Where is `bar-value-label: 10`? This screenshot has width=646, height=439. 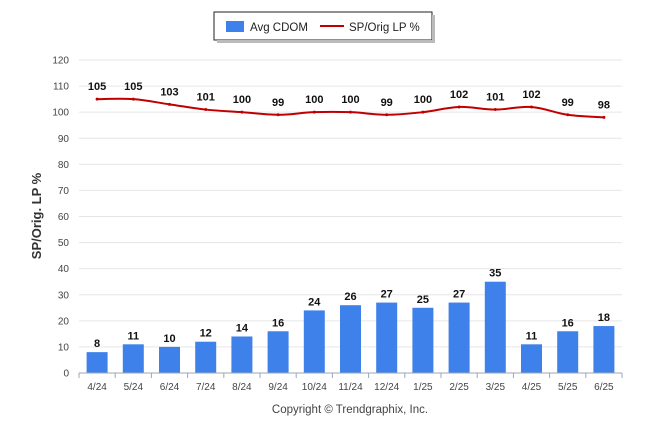
bar-value-label: 10 is located at coordinates (169, 339).